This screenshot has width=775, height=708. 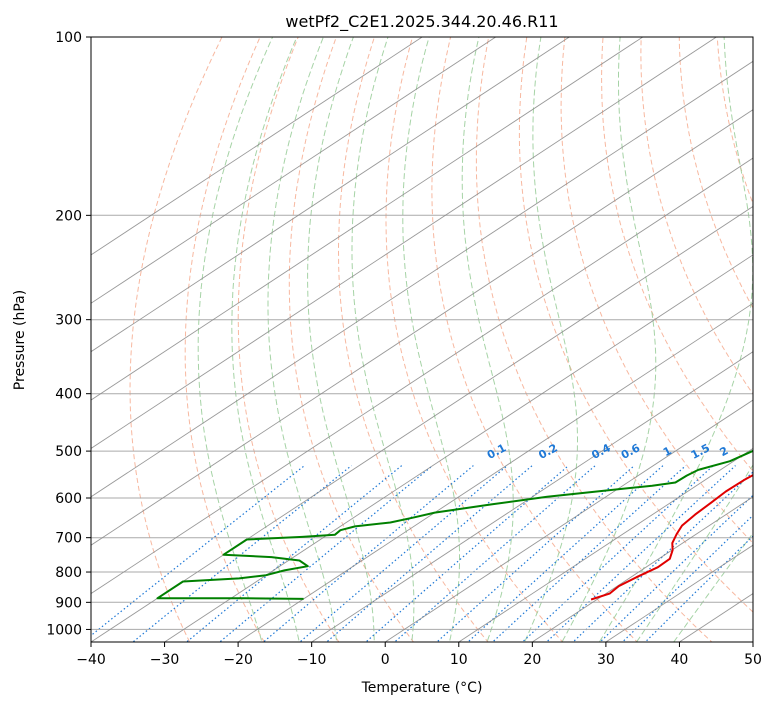 What do you see at coordinates (761, 451) in the screenshot?
I see `mixing-ratio-label: 3` at bounding box center [761, 451].